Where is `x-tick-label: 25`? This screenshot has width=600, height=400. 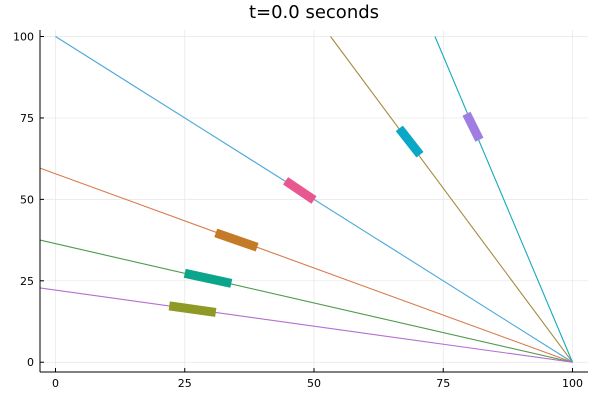 x-tick-label: 25 is located at coordinates (185, 383).